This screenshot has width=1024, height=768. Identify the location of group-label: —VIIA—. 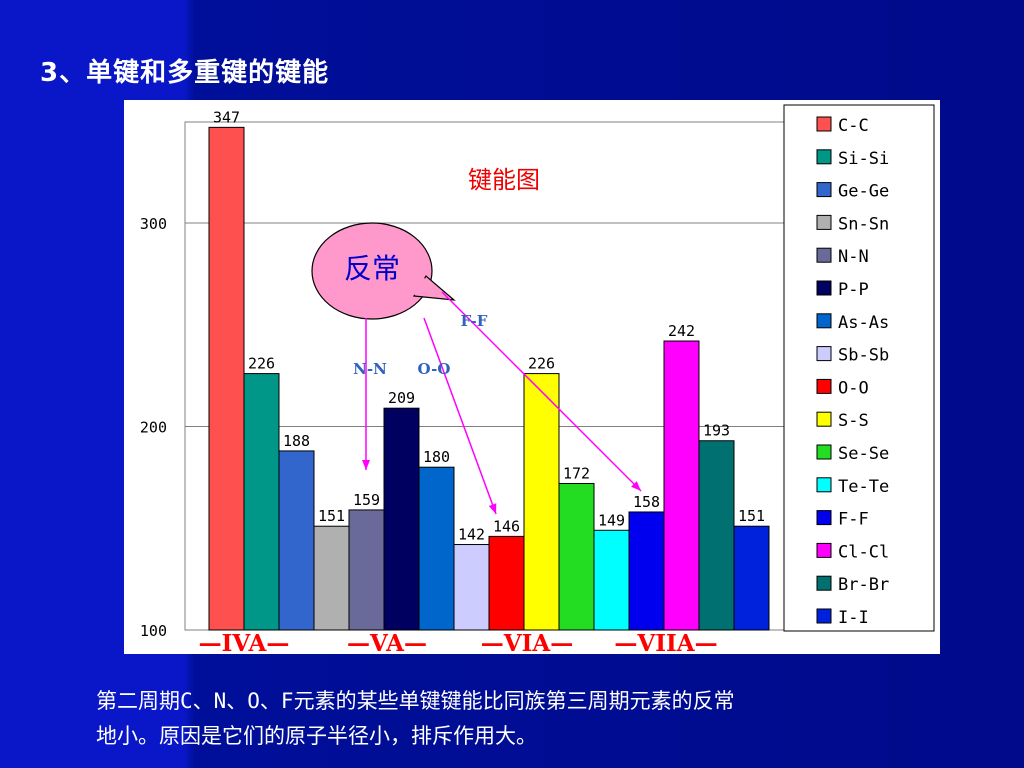
(665, 642).